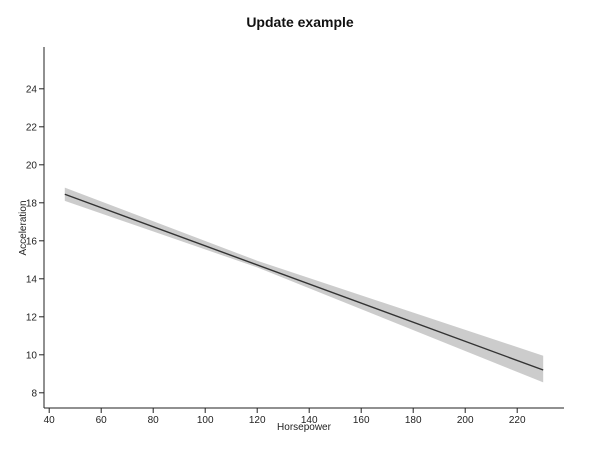 The image size is (600, 450). What do you see at coordinates (32, 241) in the screenshot?
I see `y-tick-label: 16` at bounding box center [32, 241].